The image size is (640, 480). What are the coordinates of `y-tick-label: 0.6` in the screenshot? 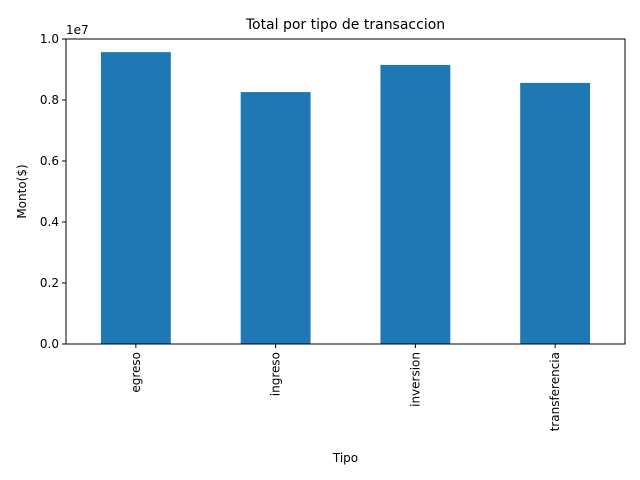 It's located at (49, 161).